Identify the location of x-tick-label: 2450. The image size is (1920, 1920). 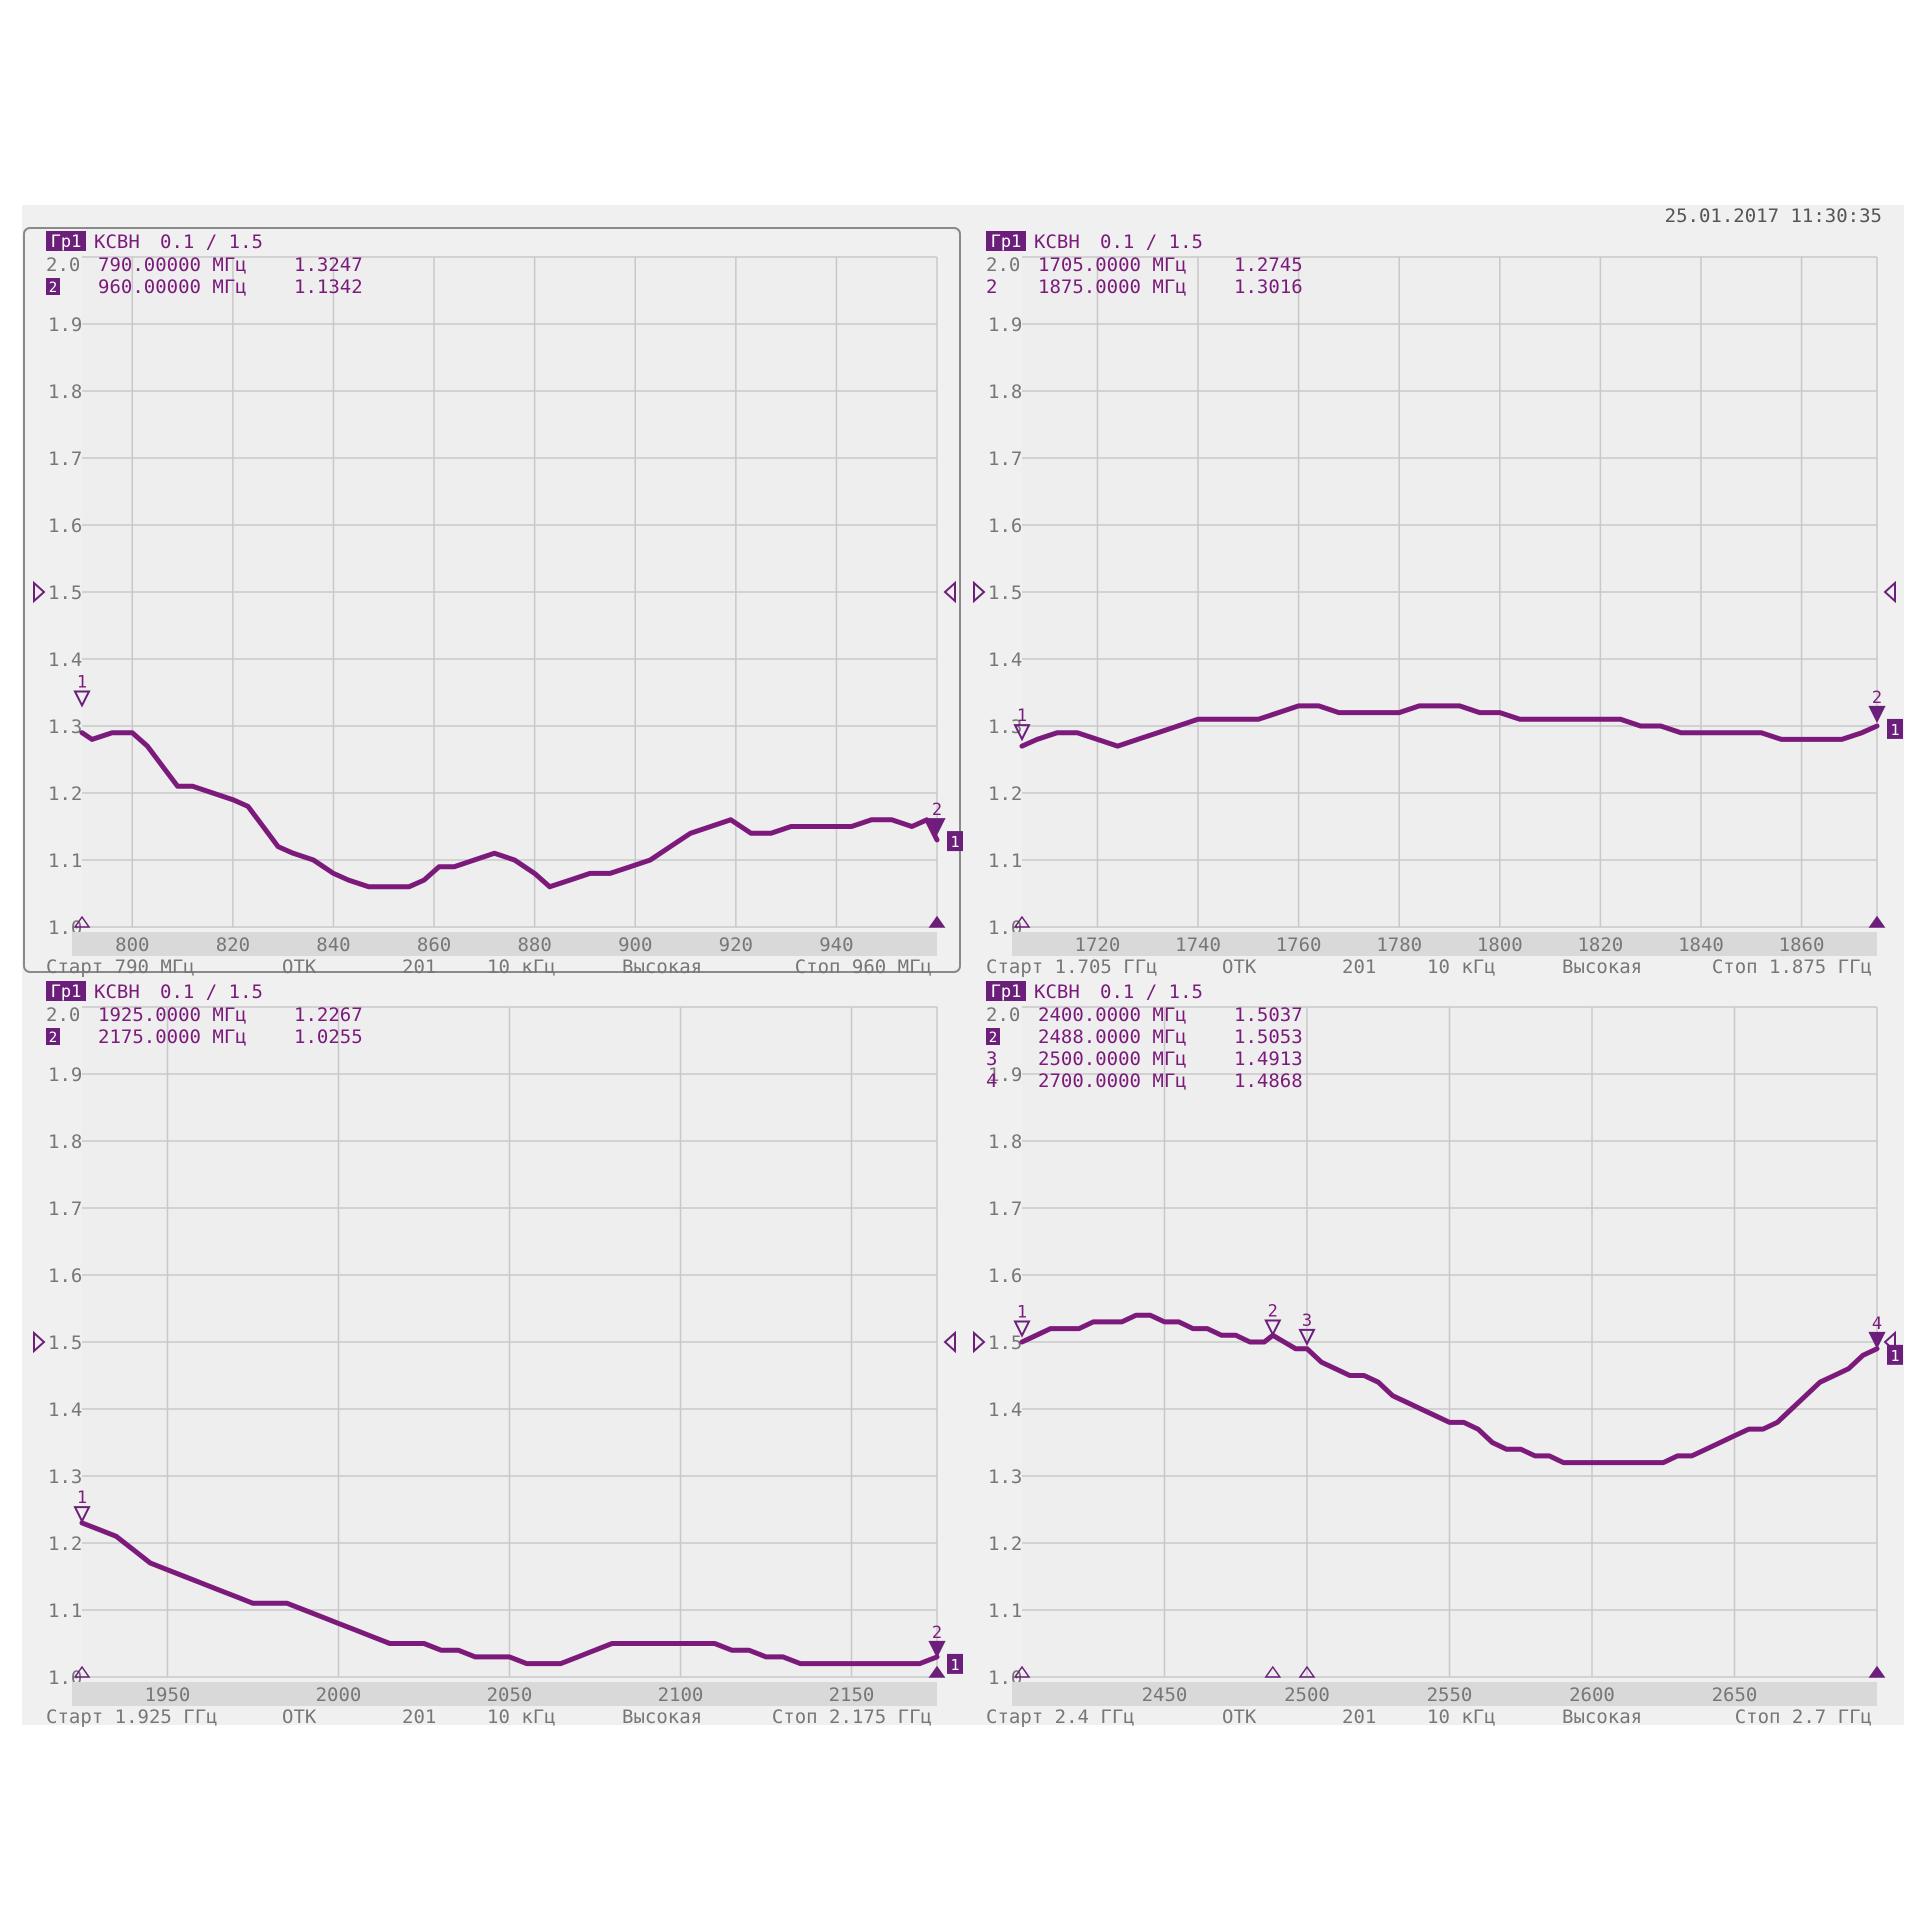
(1165, 1695).